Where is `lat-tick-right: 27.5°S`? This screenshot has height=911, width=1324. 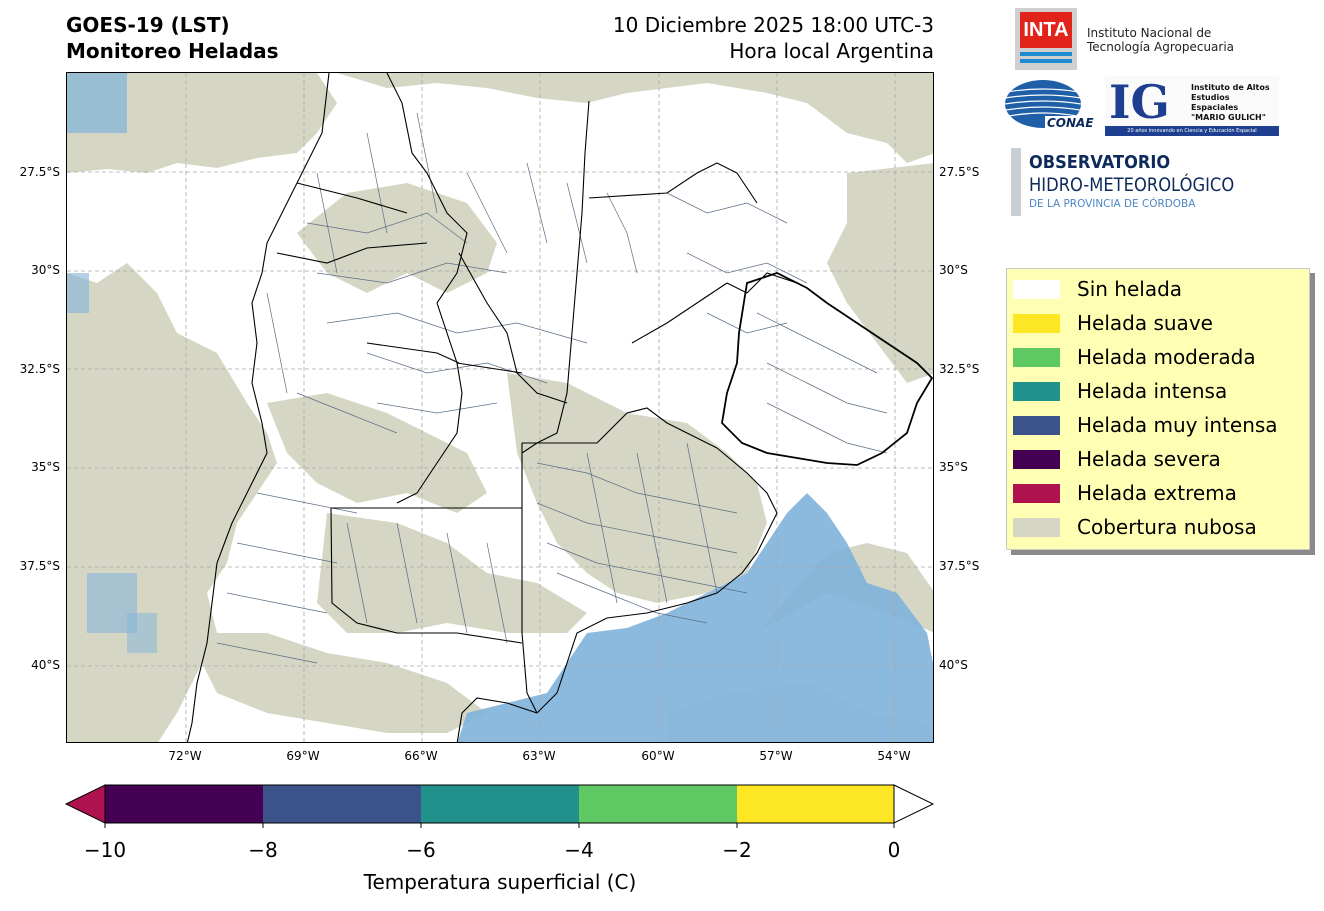 lat-tick-right: 27.5°S is located at coordinates (959, 172).